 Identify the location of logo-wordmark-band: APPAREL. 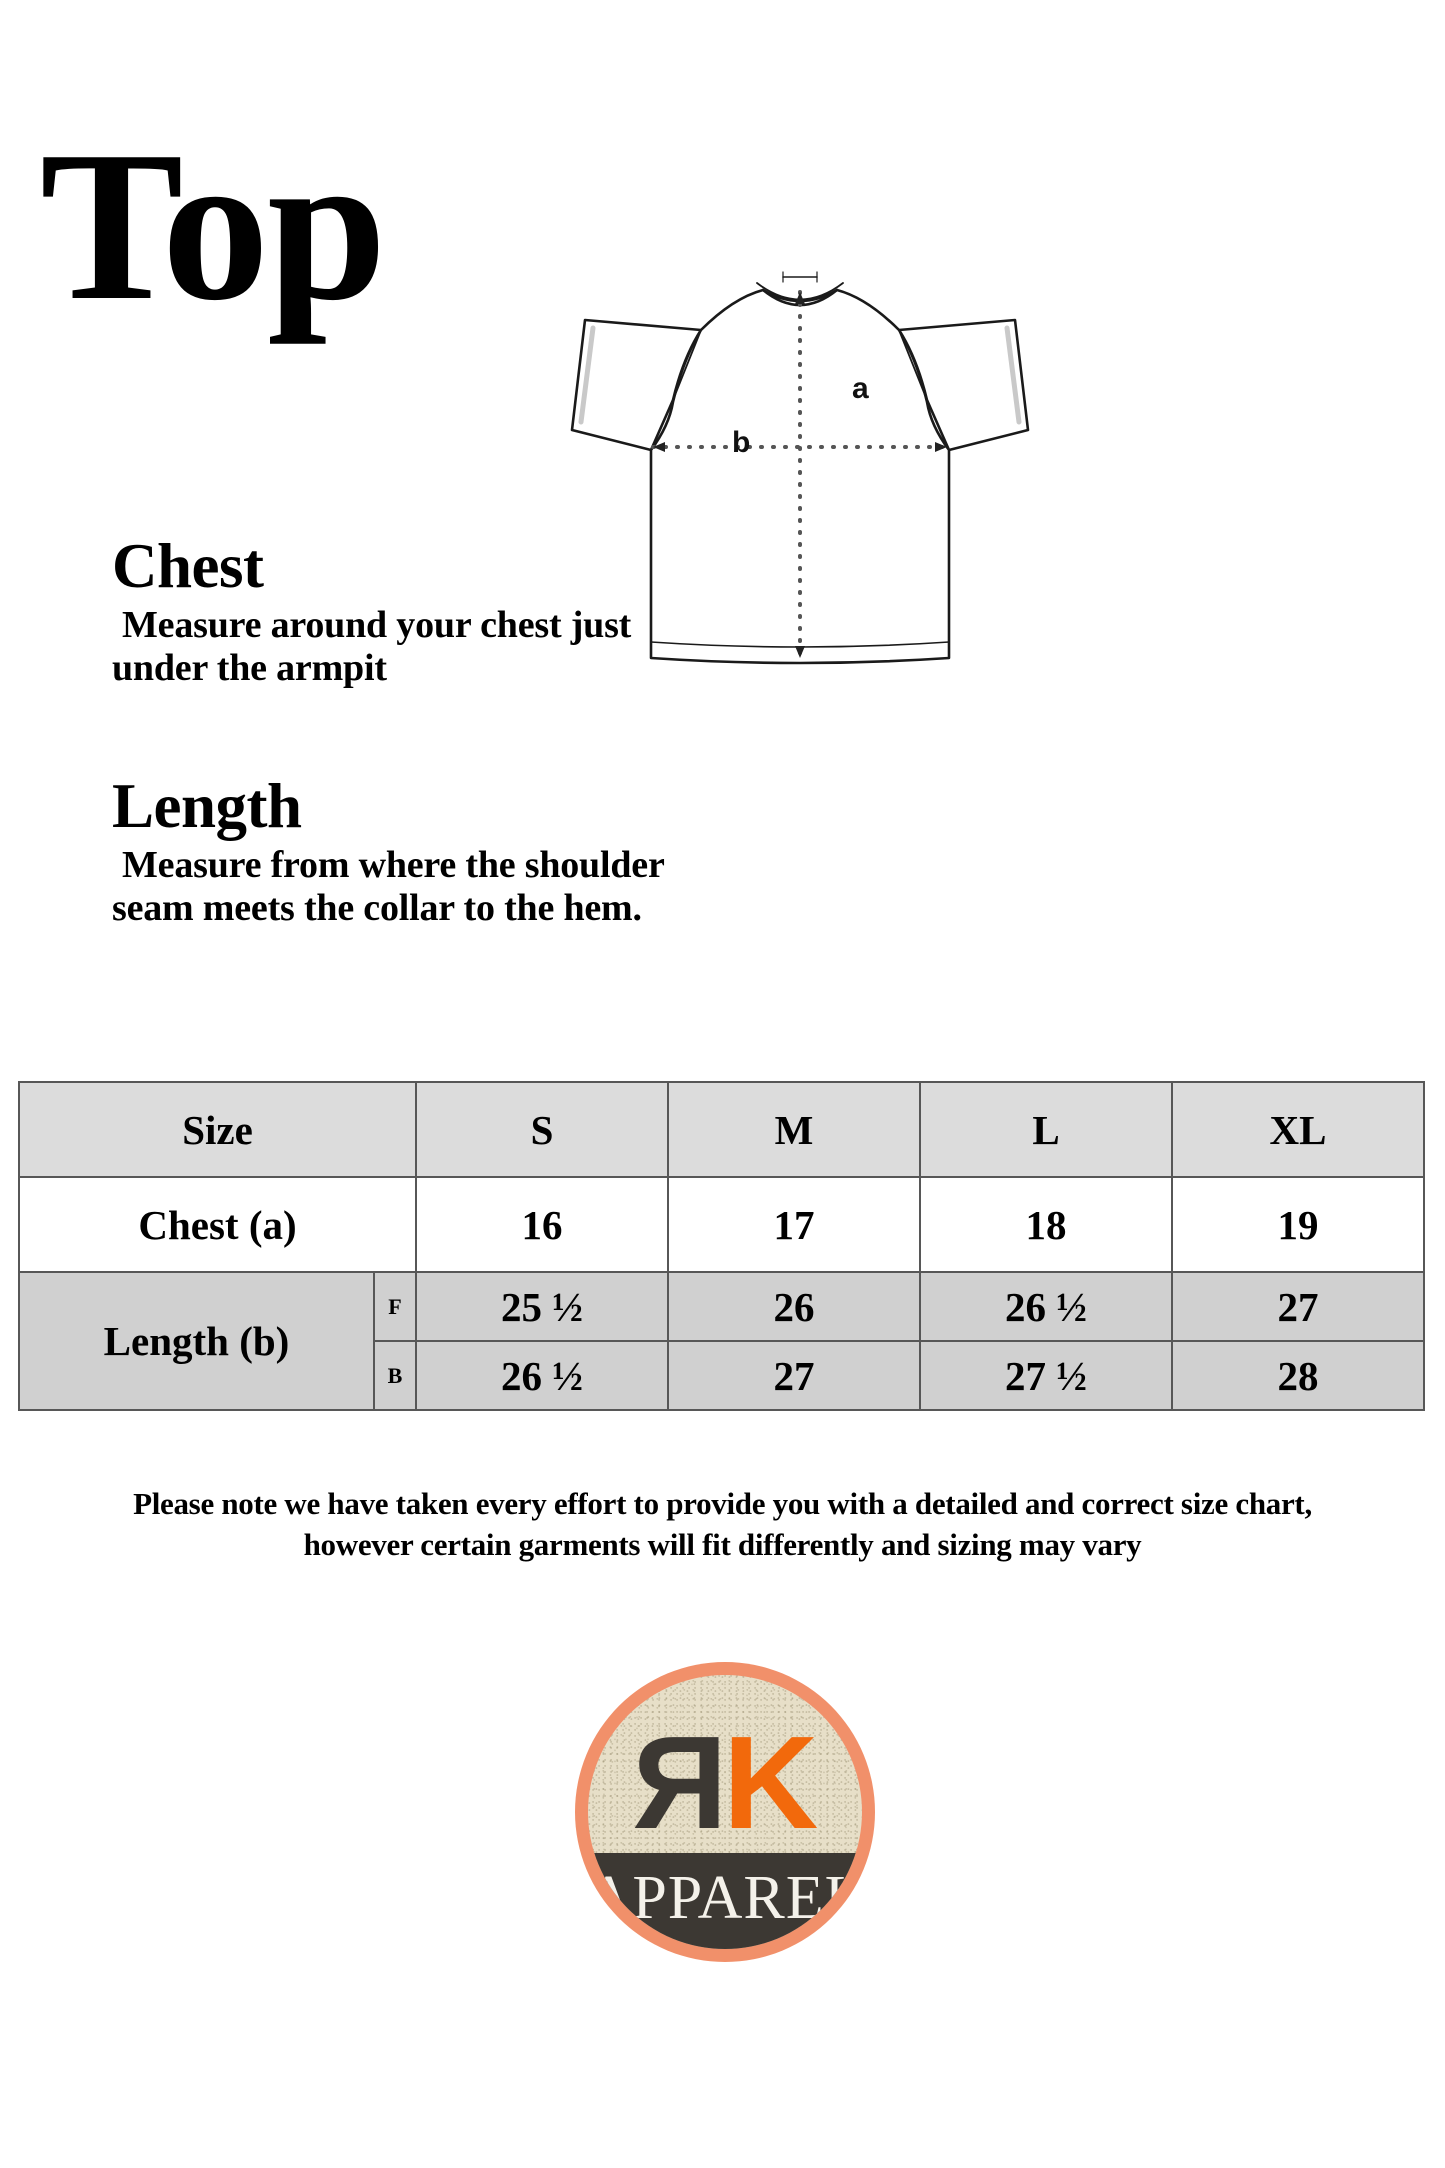
(725, 1901).